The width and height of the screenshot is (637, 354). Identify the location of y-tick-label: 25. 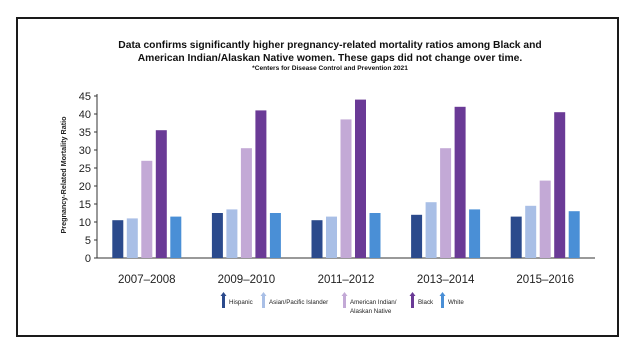
(85, 169).